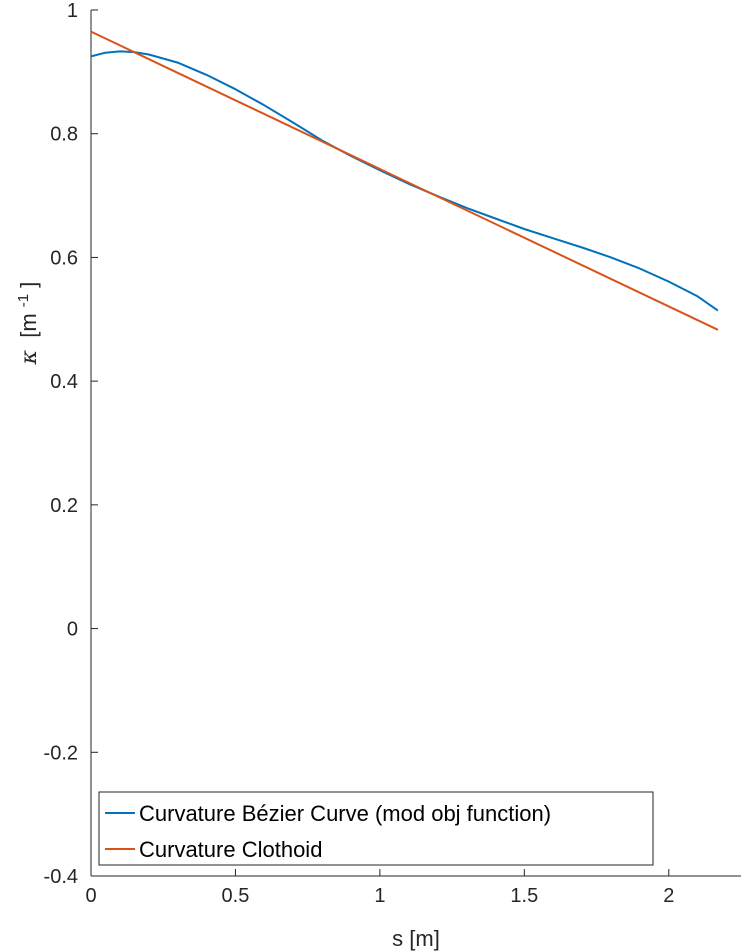 This screenshot has width=745, height=952. I want to click on y-axis-unit-superscript: -1, so click(23, 300).